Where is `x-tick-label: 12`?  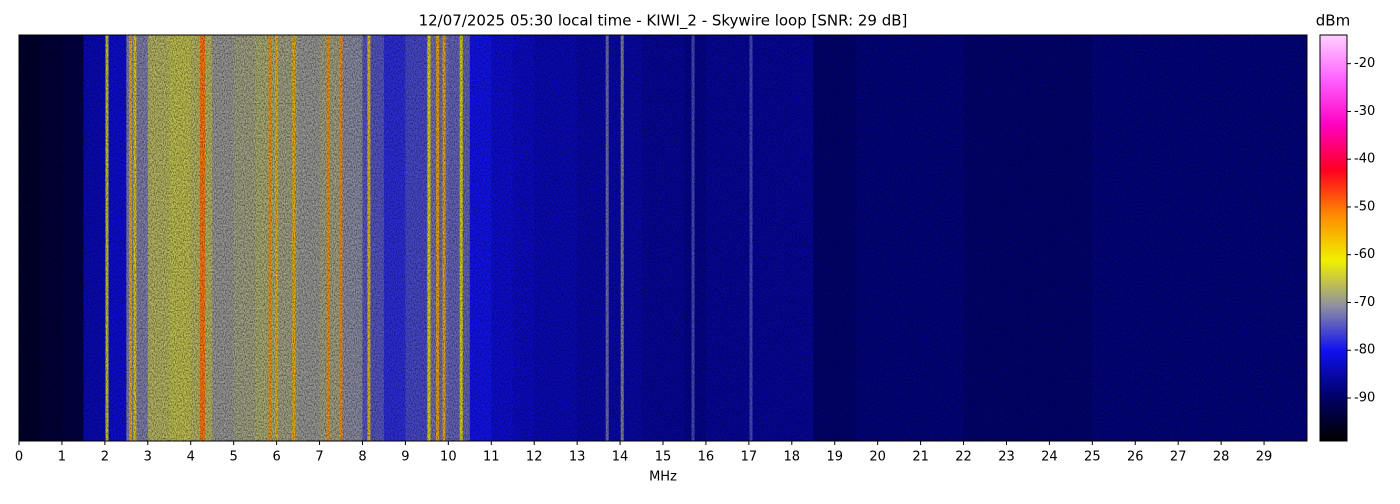 x-tick-label: 12 is located at coordinates (534, 457).